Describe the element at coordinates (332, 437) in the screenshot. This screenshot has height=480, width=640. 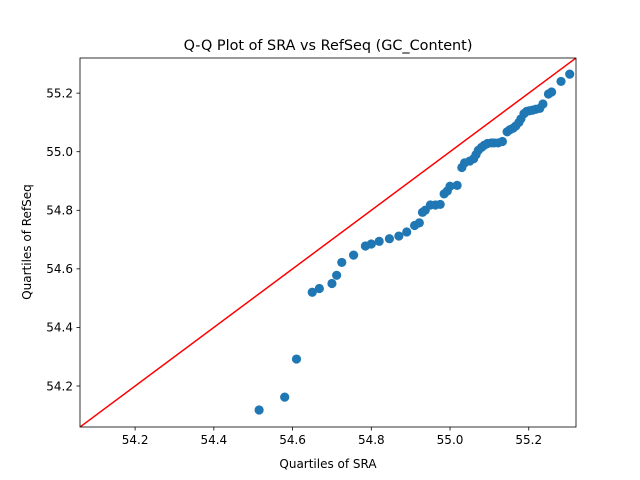
I see `x-axis-ticks: 54.2 54.4 54.6 54.8 55.0 55.2` at that location.